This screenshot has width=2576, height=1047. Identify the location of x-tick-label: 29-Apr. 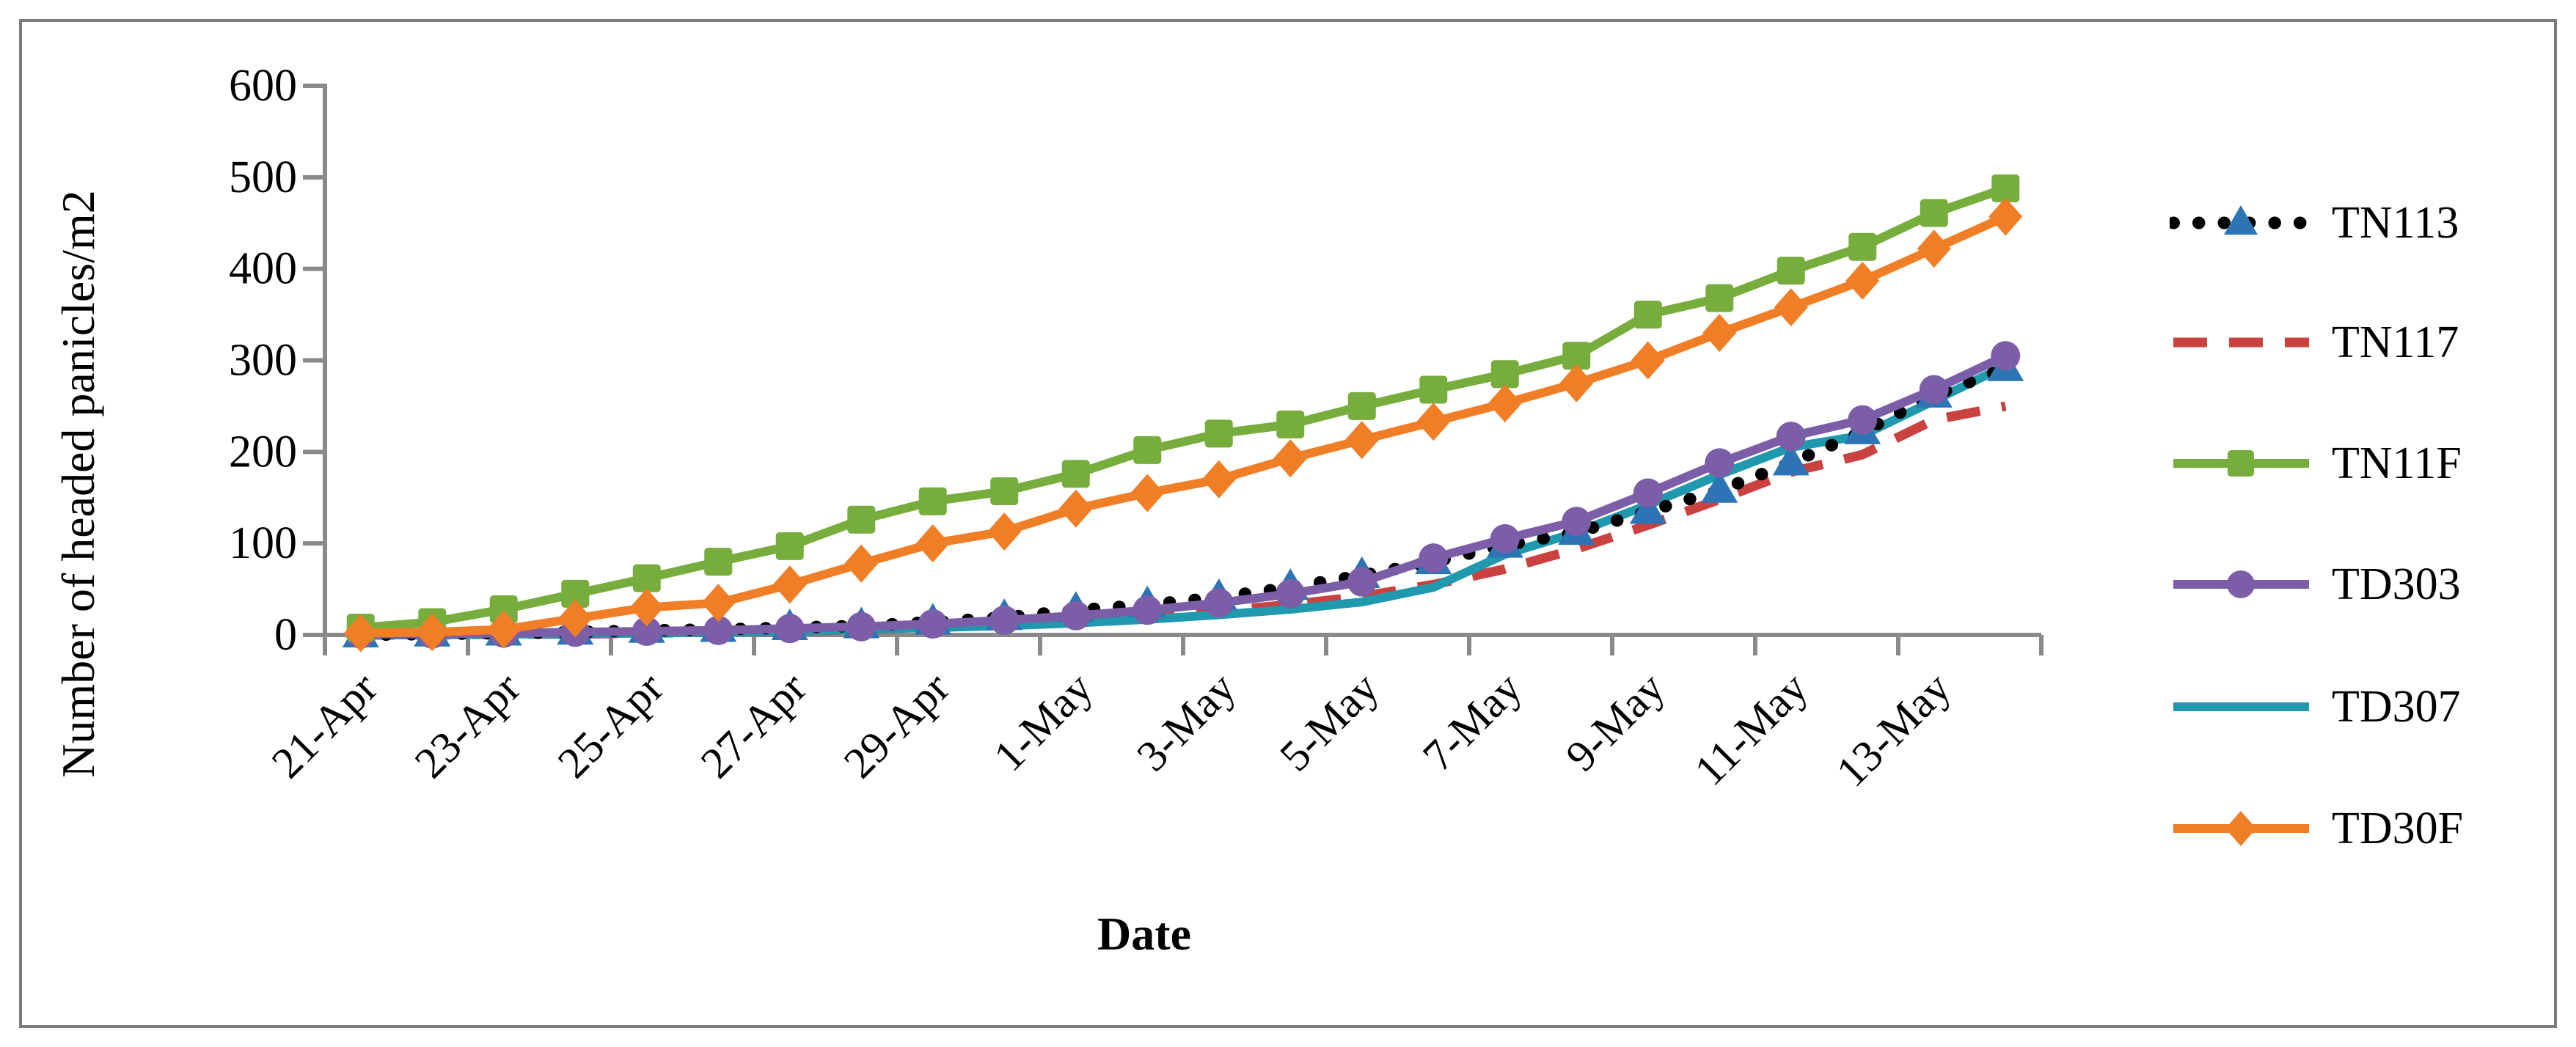
(897, 725).